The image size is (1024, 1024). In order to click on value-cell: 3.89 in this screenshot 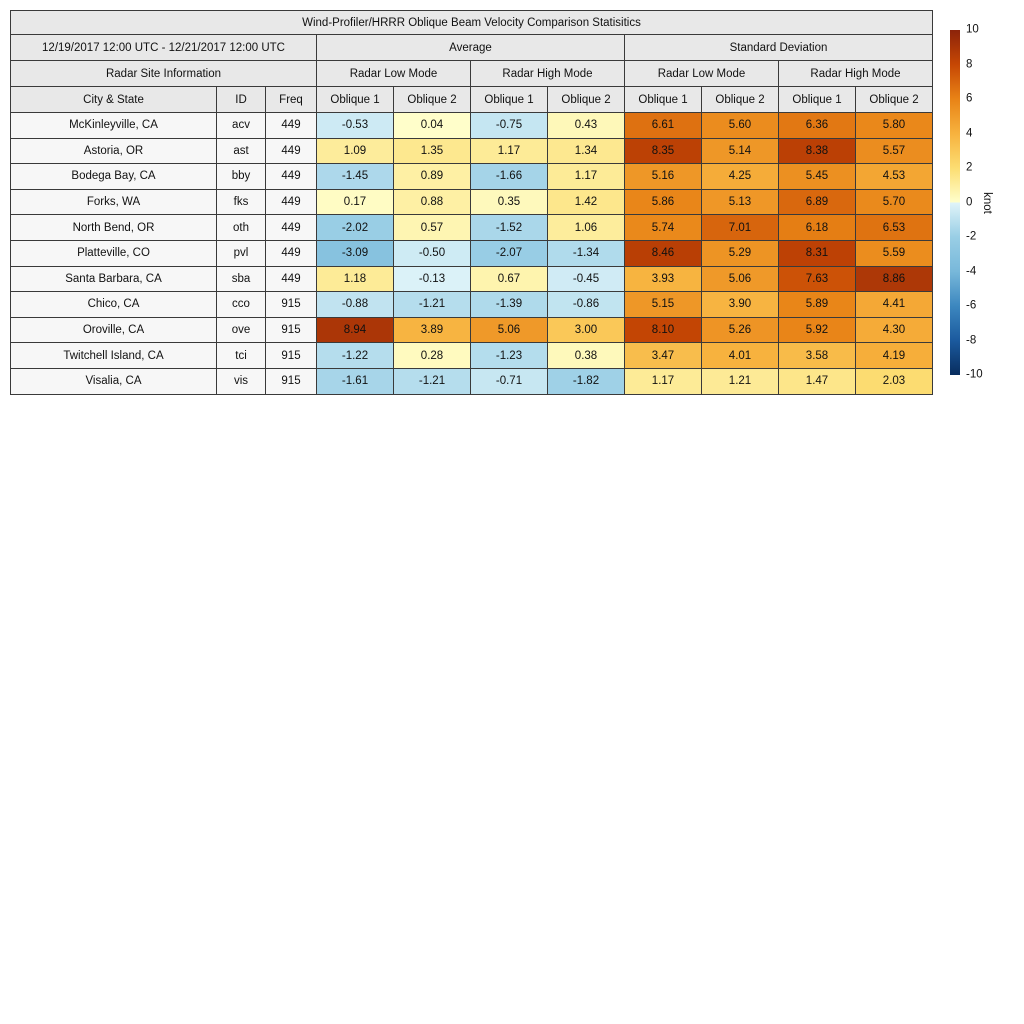, I will do `click(432, 330)`.